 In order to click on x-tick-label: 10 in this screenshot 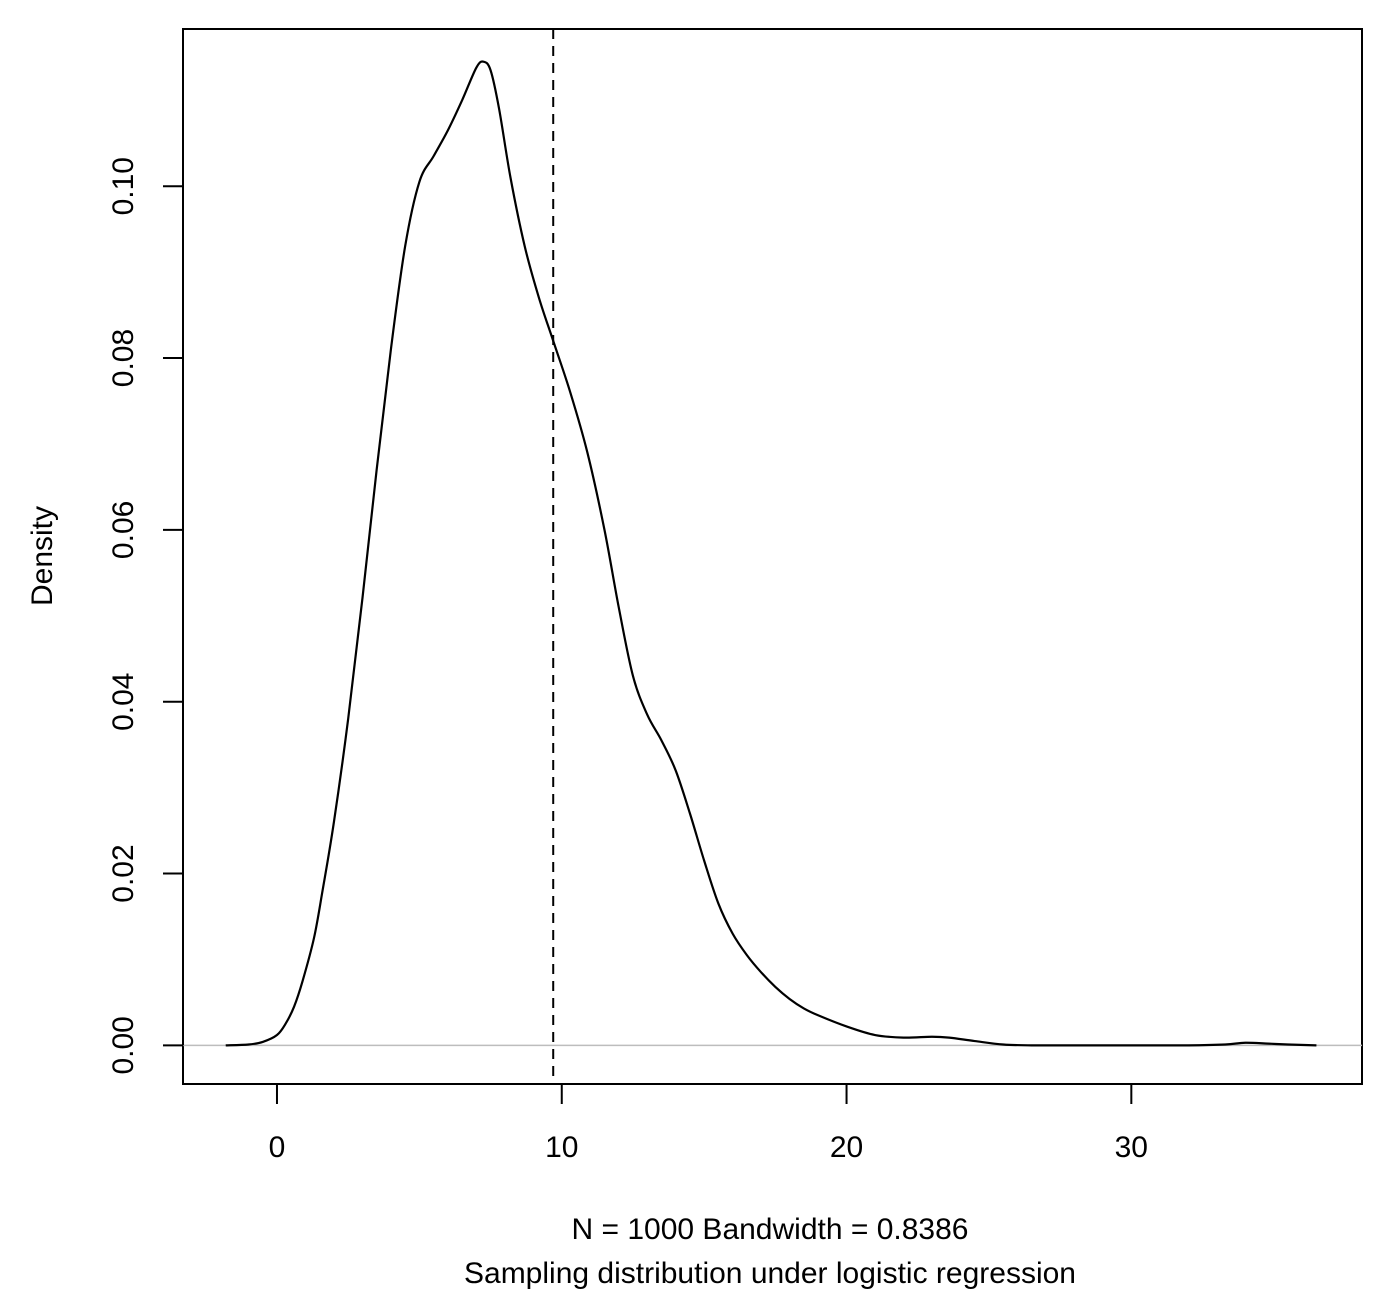, I will do `click(561, 1147)`.